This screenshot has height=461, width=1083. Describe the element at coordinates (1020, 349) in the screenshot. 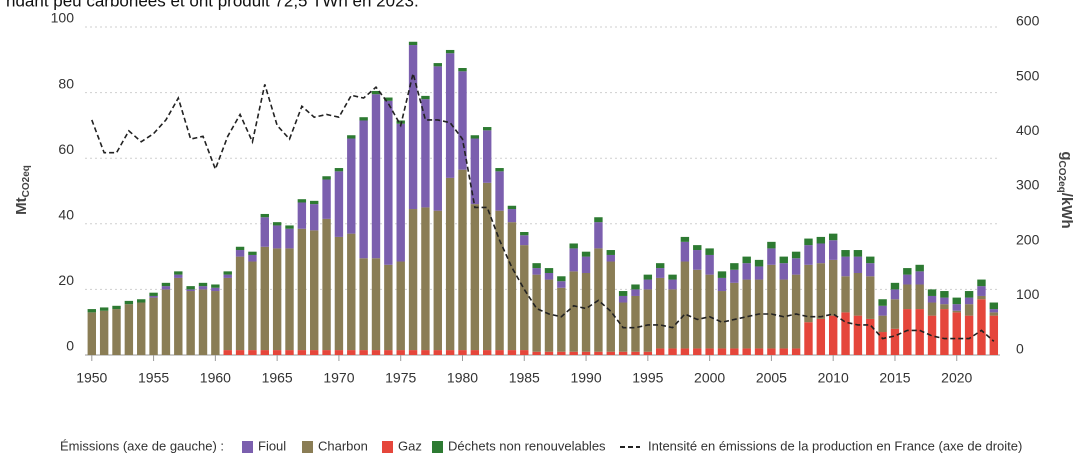

I see `y2-tick-label: 0` at that location.